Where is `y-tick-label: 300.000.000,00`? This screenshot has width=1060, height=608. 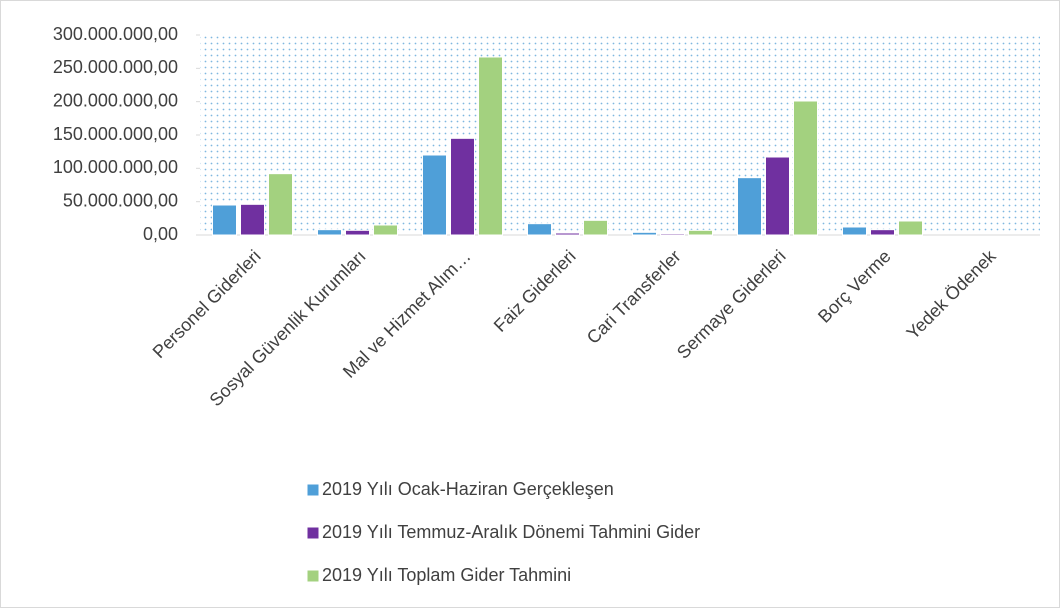 y-tick-label: 300.000.000,00 is located at coordinates (115, 34).